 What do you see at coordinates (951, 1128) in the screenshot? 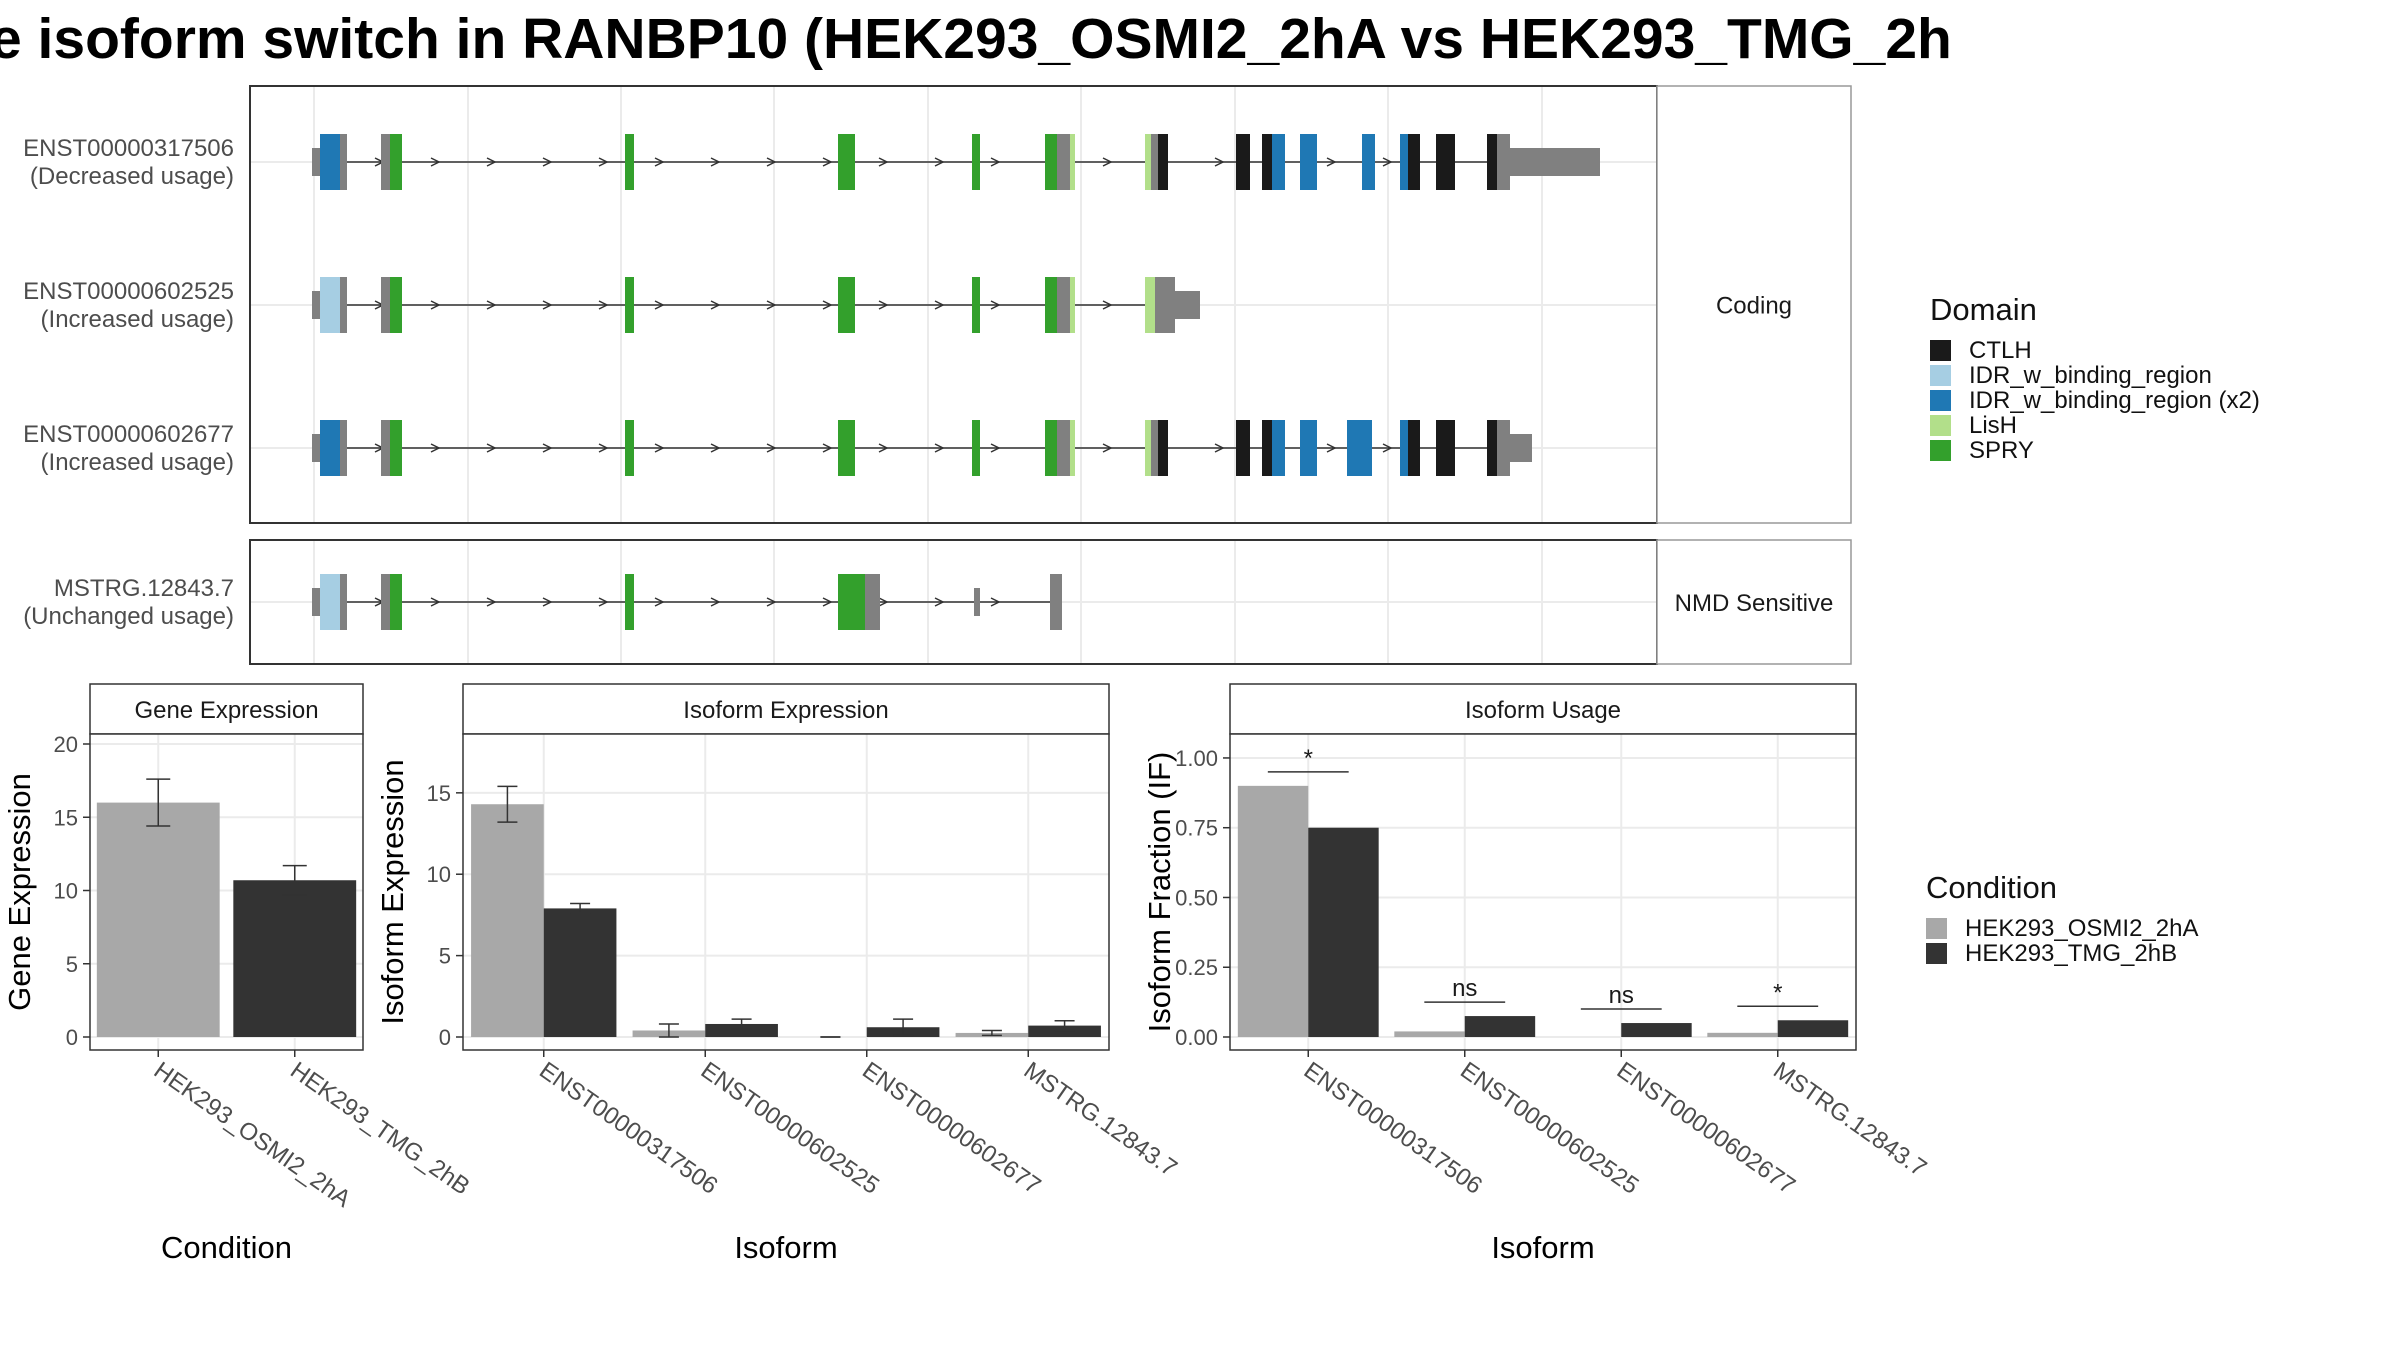
I see `x-tick-label: ENST00000602677` at bounding box center [951, 1128].